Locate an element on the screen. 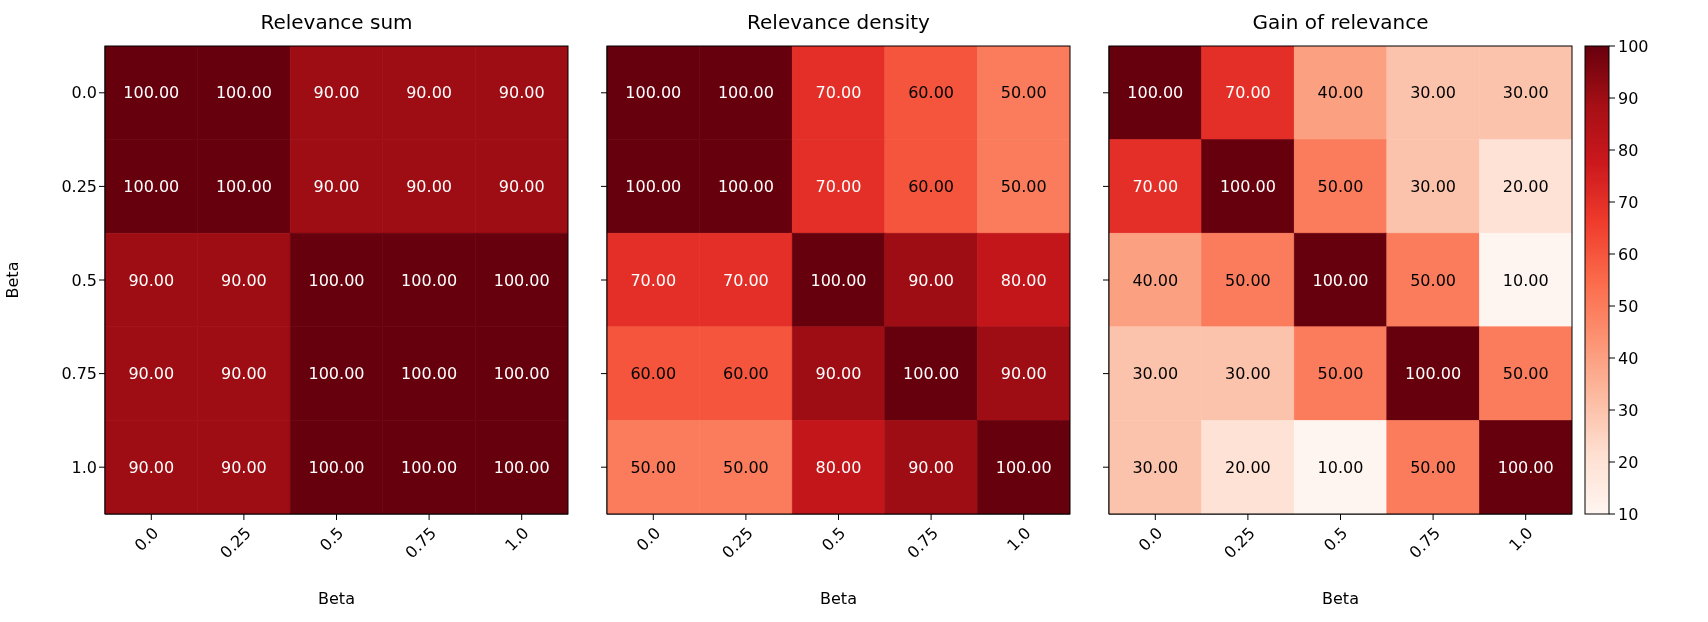 This screenshot has height=622, width=1708. y-tick-label: 0.0 is located at coordinates (84, 93).